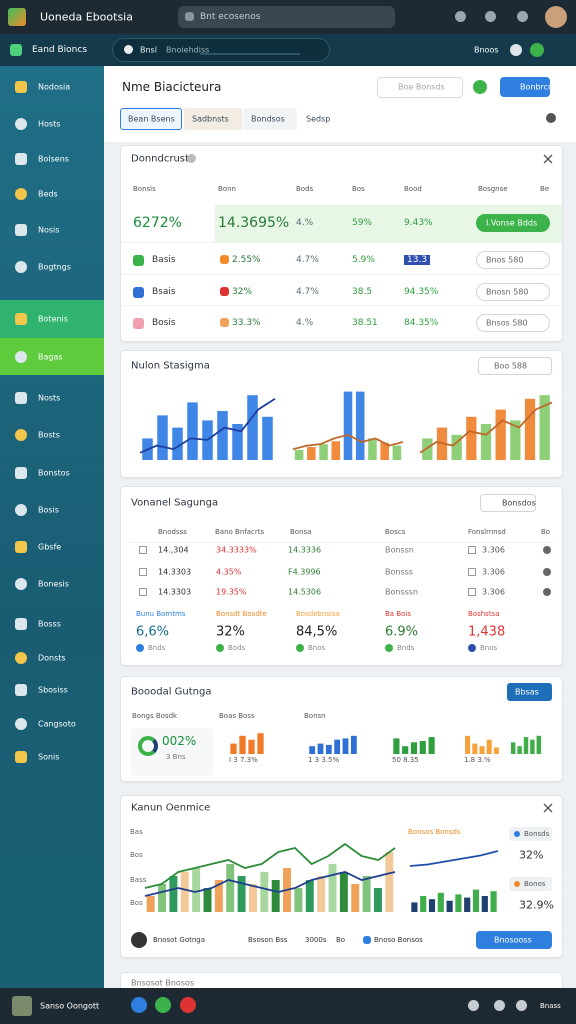  What do you see at coordinates (240, 532) in the screenshot?
I see `column-header: Bano Bnfacrts` at bounding box center [240, 532].